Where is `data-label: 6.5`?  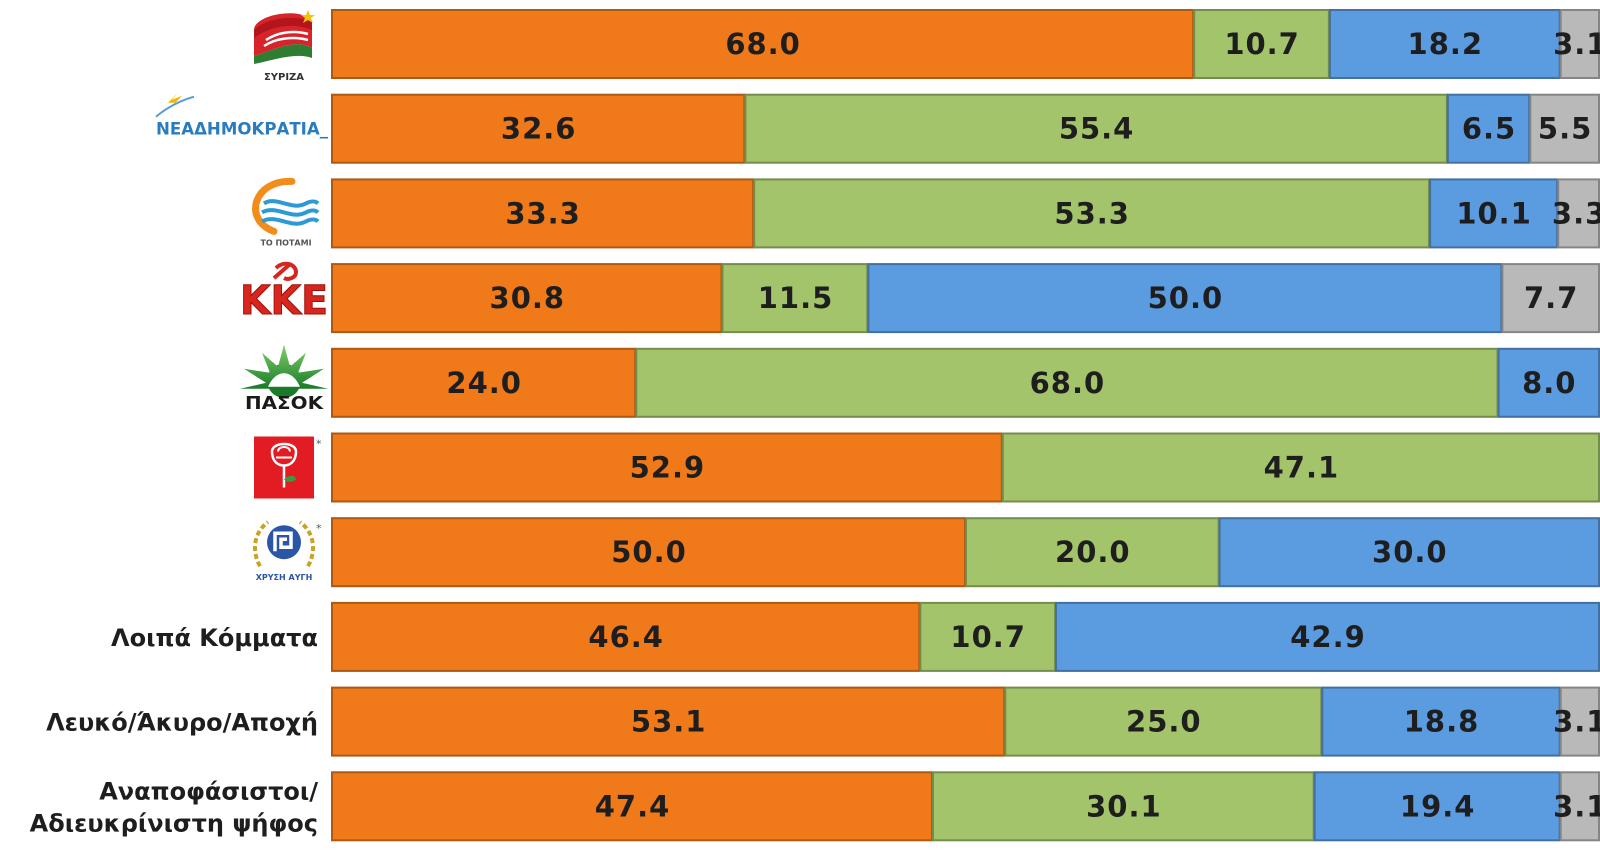
data-label: 6.5 is located at coordinates (1489, 129).